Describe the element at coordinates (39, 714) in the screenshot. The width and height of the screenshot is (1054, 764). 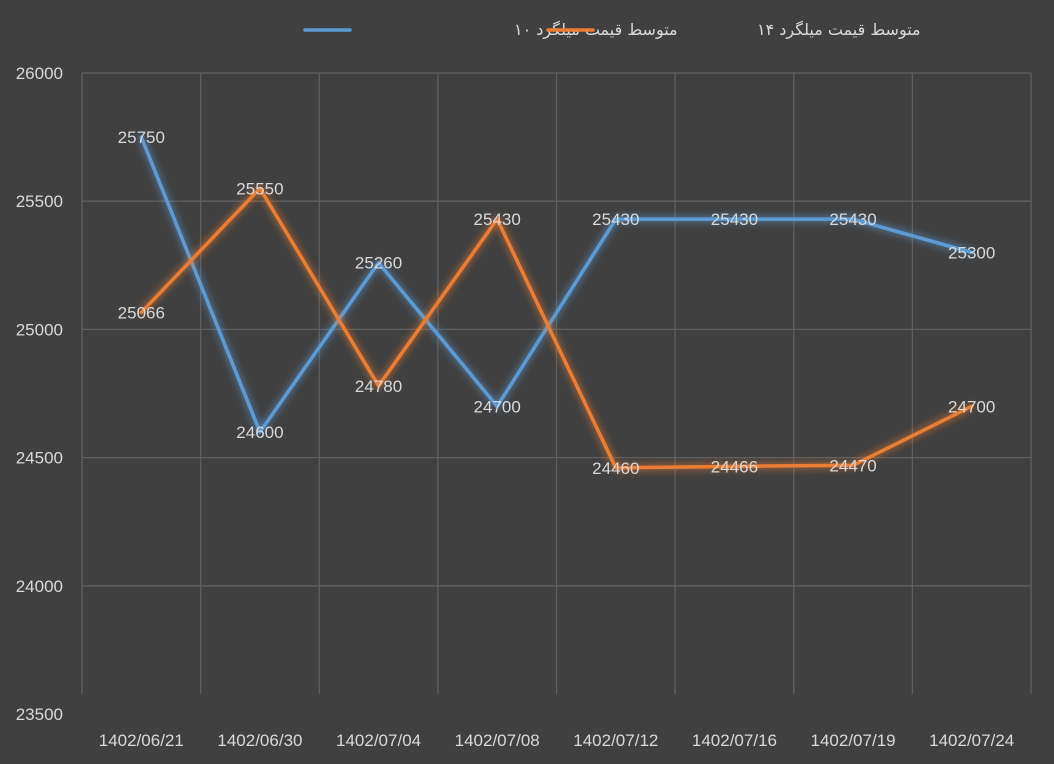
I see `y-tick-label: 23500` at that location.